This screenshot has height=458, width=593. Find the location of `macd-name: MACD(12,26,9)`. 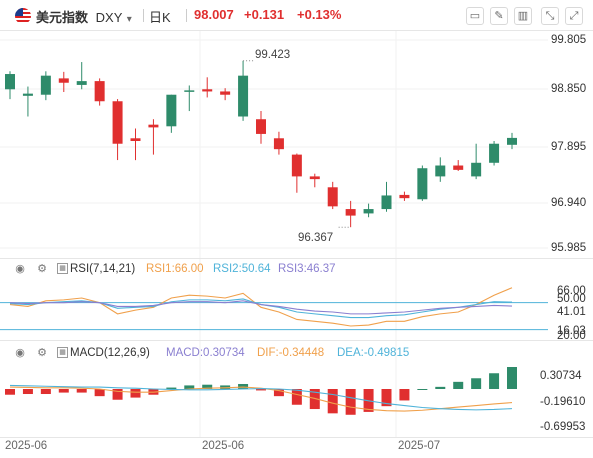

macd-name: MACD(12,26,9) is located at coordinates (110, 353).